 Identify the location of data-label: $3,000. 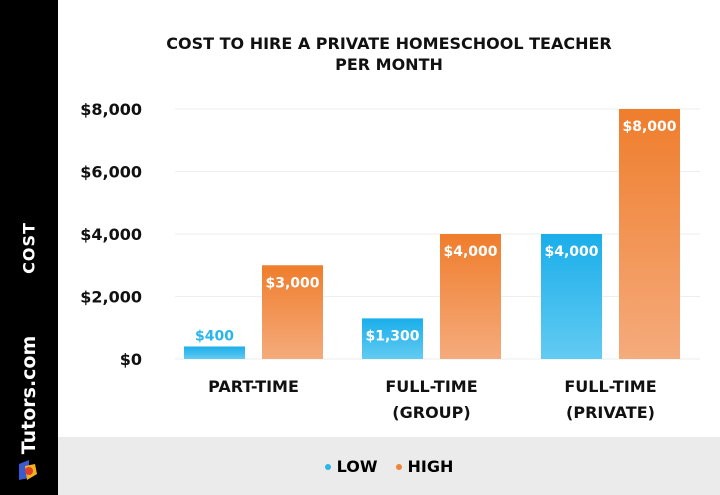
(292, 283).